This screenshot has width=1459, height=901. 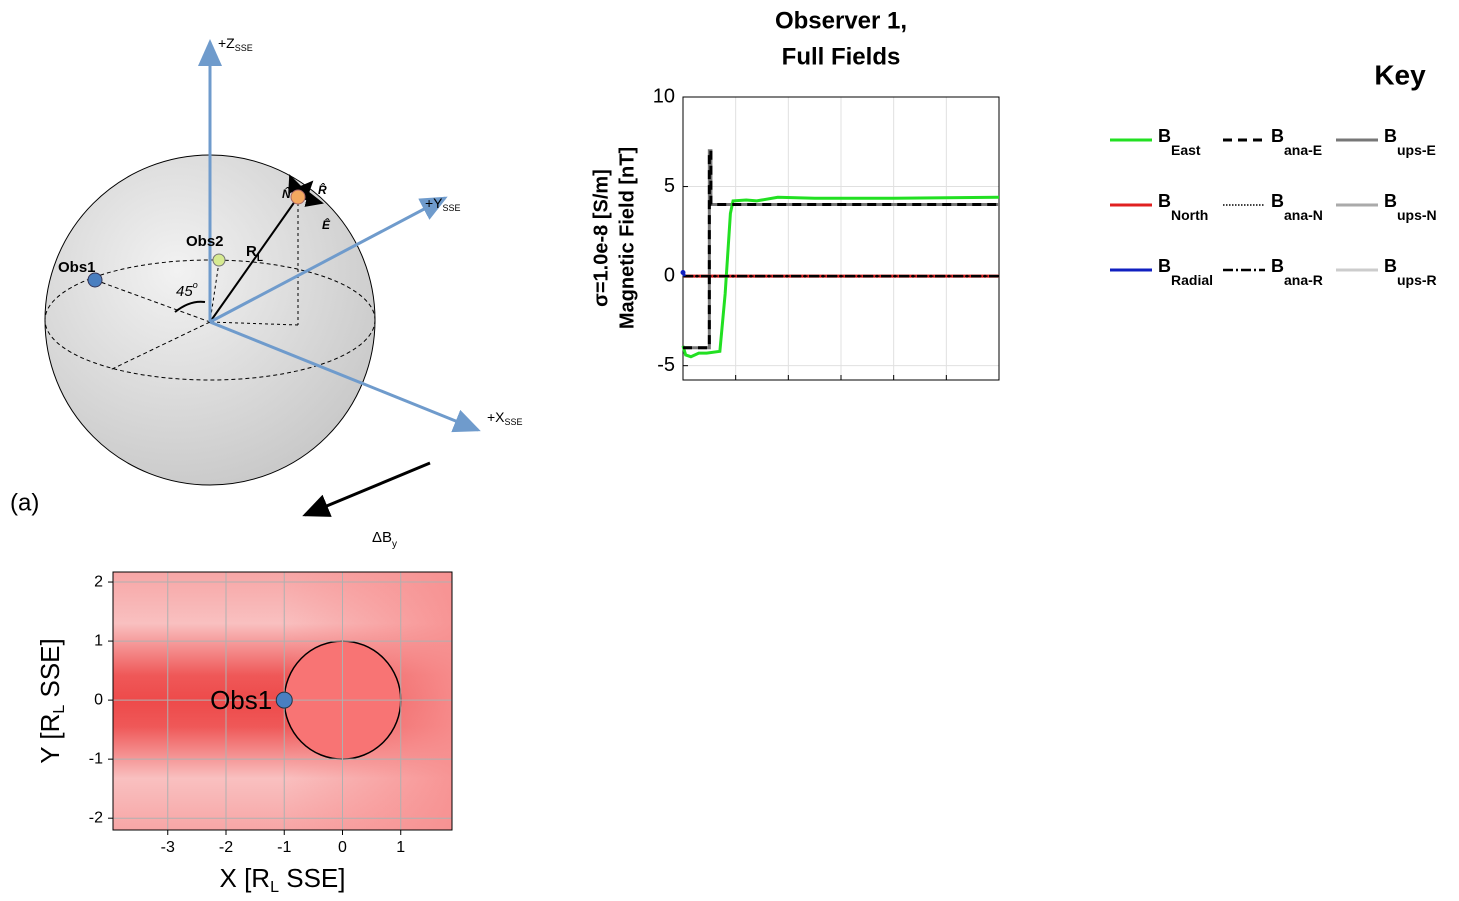 I want to click on obs1-label: Obs1, so click(x=77, y=267).